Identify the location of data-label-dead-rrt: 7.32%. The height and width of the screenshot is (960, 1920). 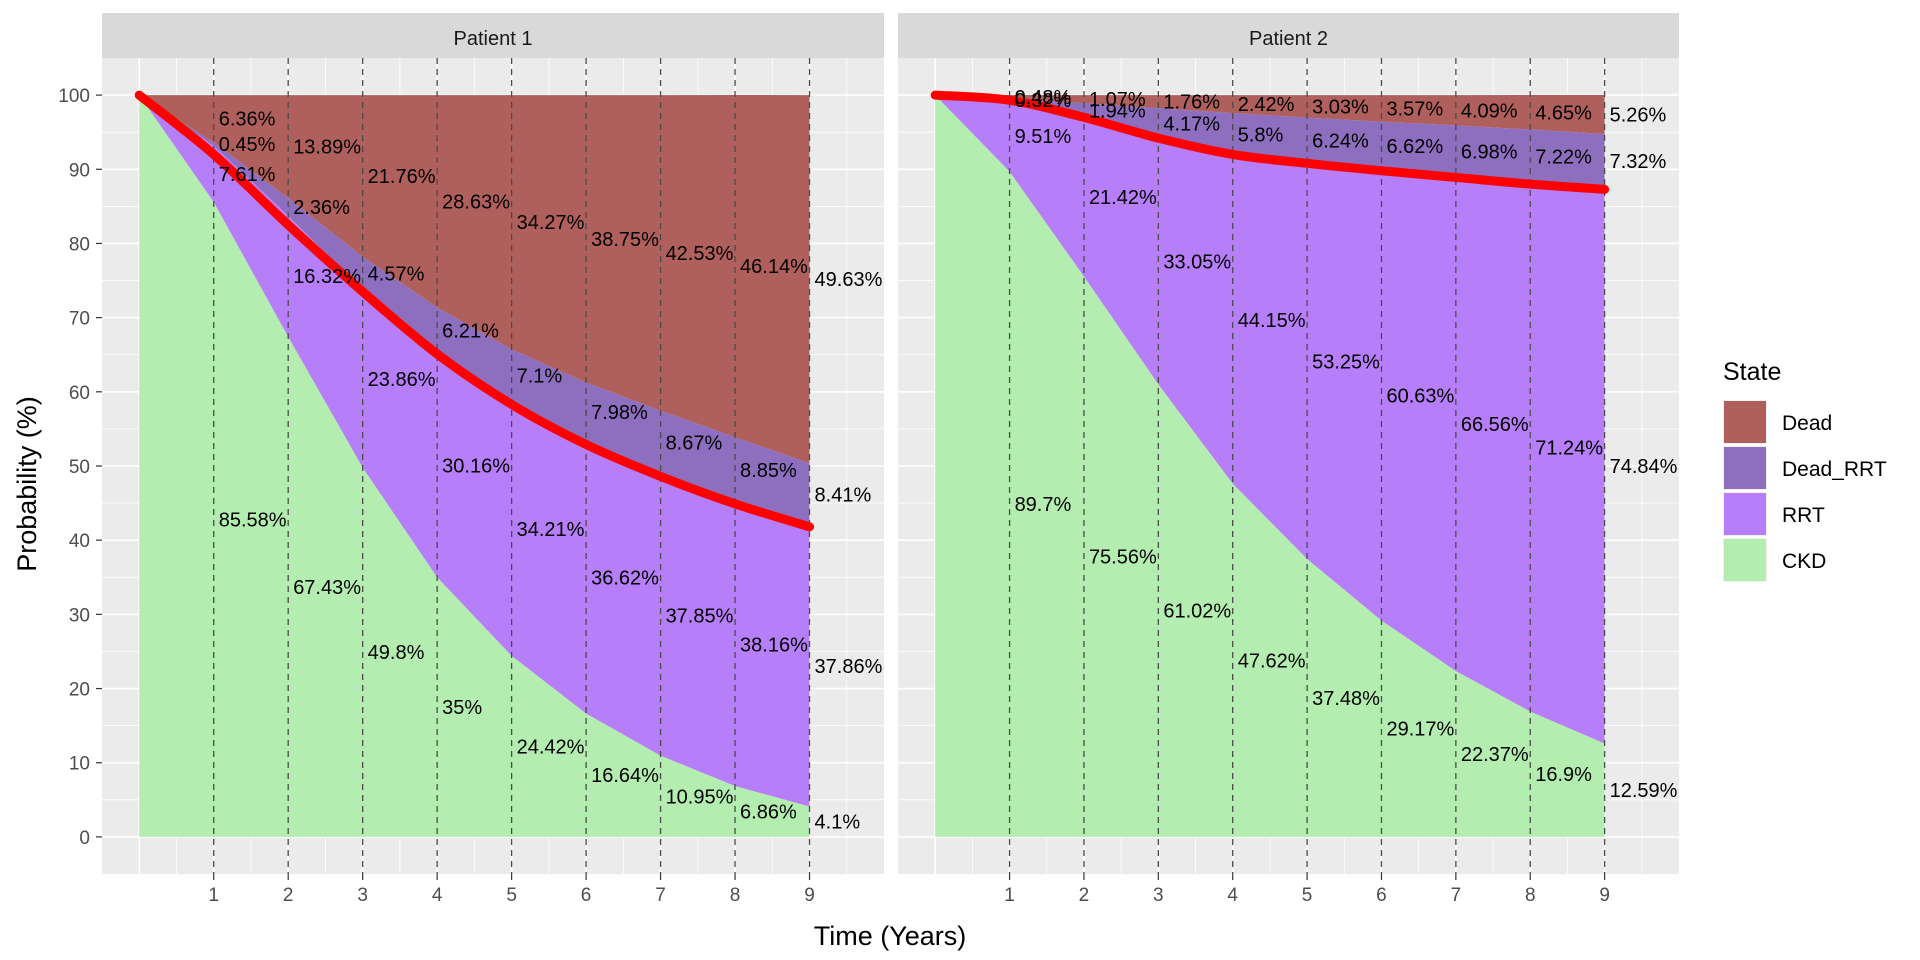
(1638, 162).